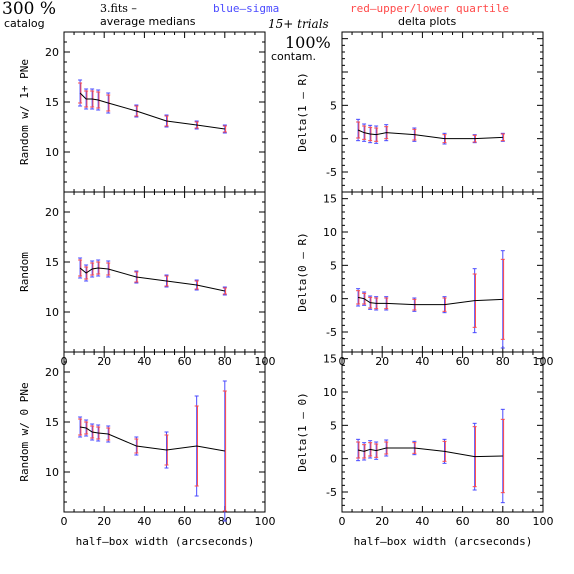  What do you see at coordinates (302, 271) in the screenshot?
I see `y-axis-label: Delta(0 – R)` at bounding box center [302, 271].